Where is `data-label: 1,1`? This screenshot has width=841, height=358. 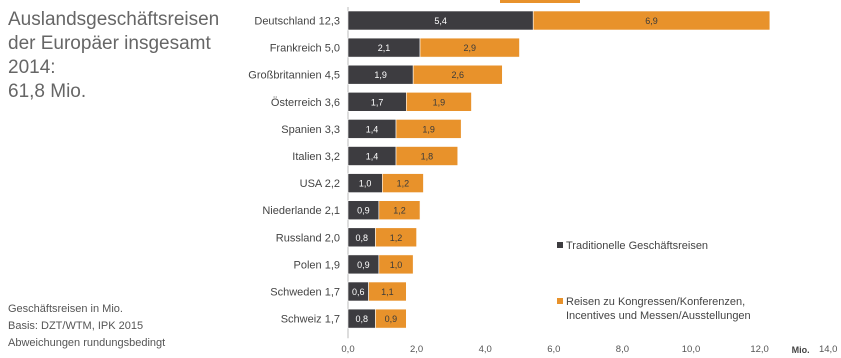
data-label: 1,1 is located at coordinates (387, 292).